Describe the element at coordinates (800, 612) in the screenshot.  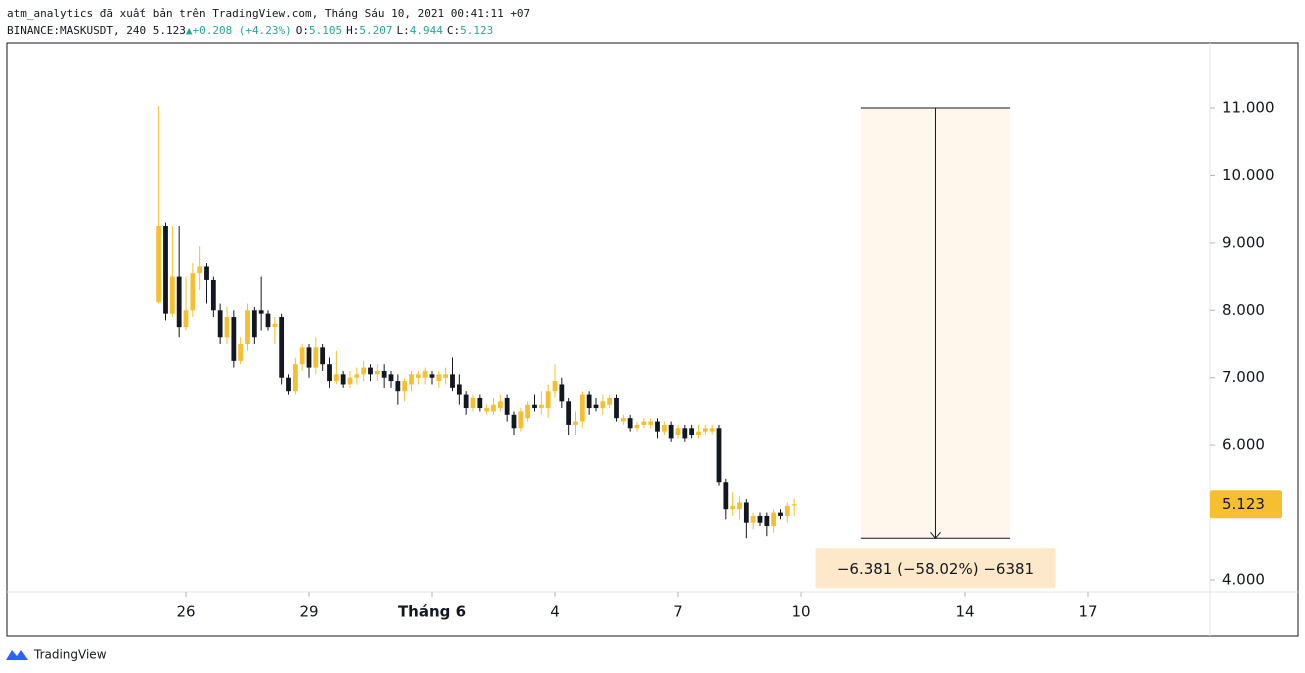
I see `x-tick-label: 10` at that location.